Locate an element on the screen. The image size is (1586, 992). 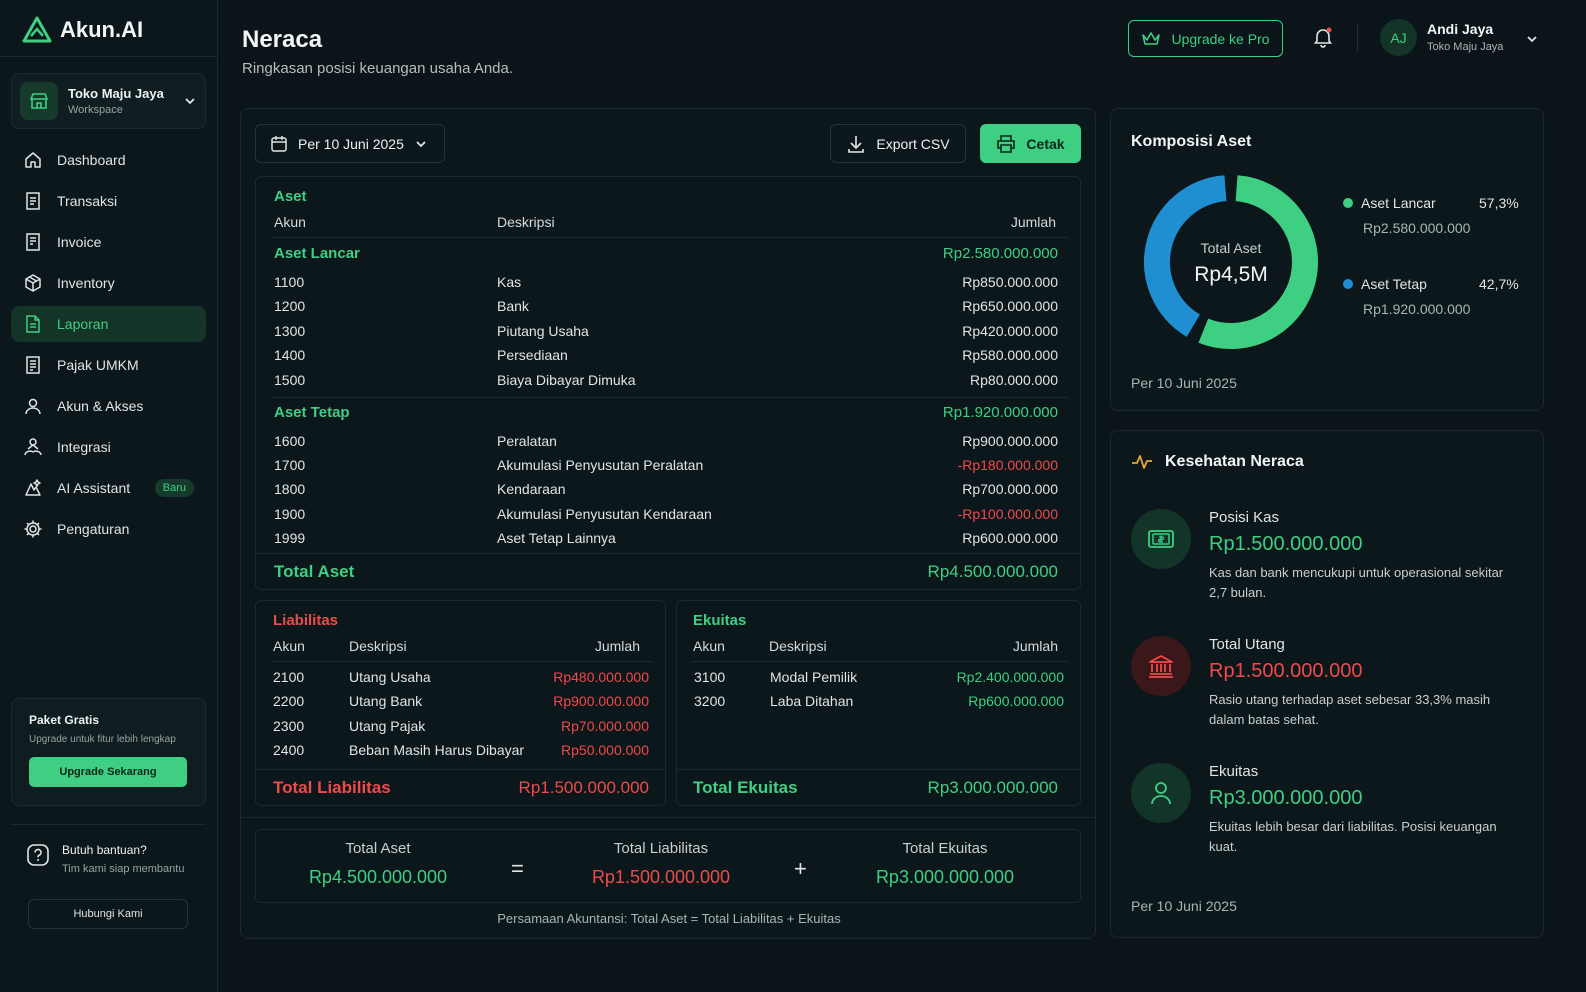
account-amount: -Rp180.000.000 is located at coordinates (1007, 465).